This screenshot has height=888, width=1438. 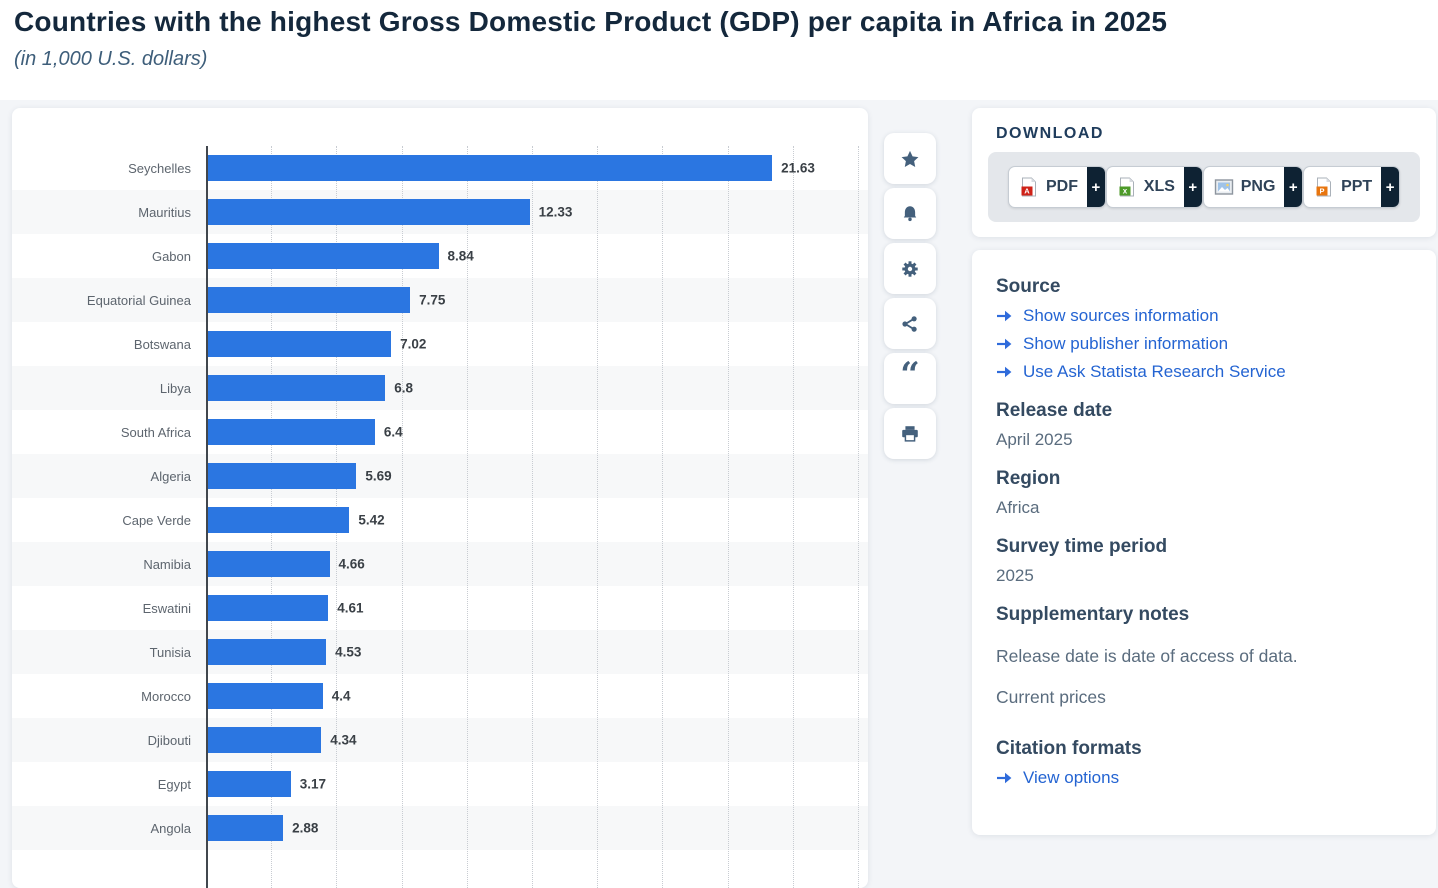 What do you see at coordinates (1204, 344) in the screenshot?
I see `show-publisher-link: Show publisher information` at bounding box center [1204, 344].